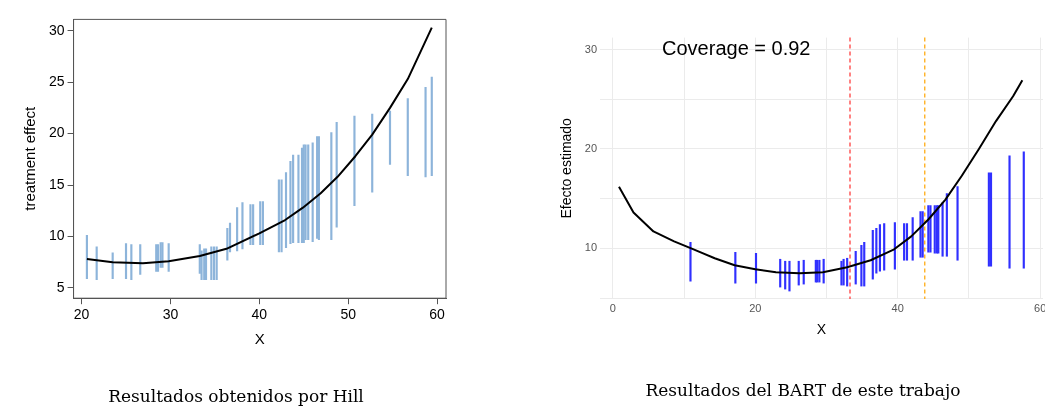 The height and width of the screenshot is (419, 1045). What do you see at coordinates (236, 396) in the screenshot?
I see `text: Resultados obtenidos por Hill` at bounding box center [236, 396].